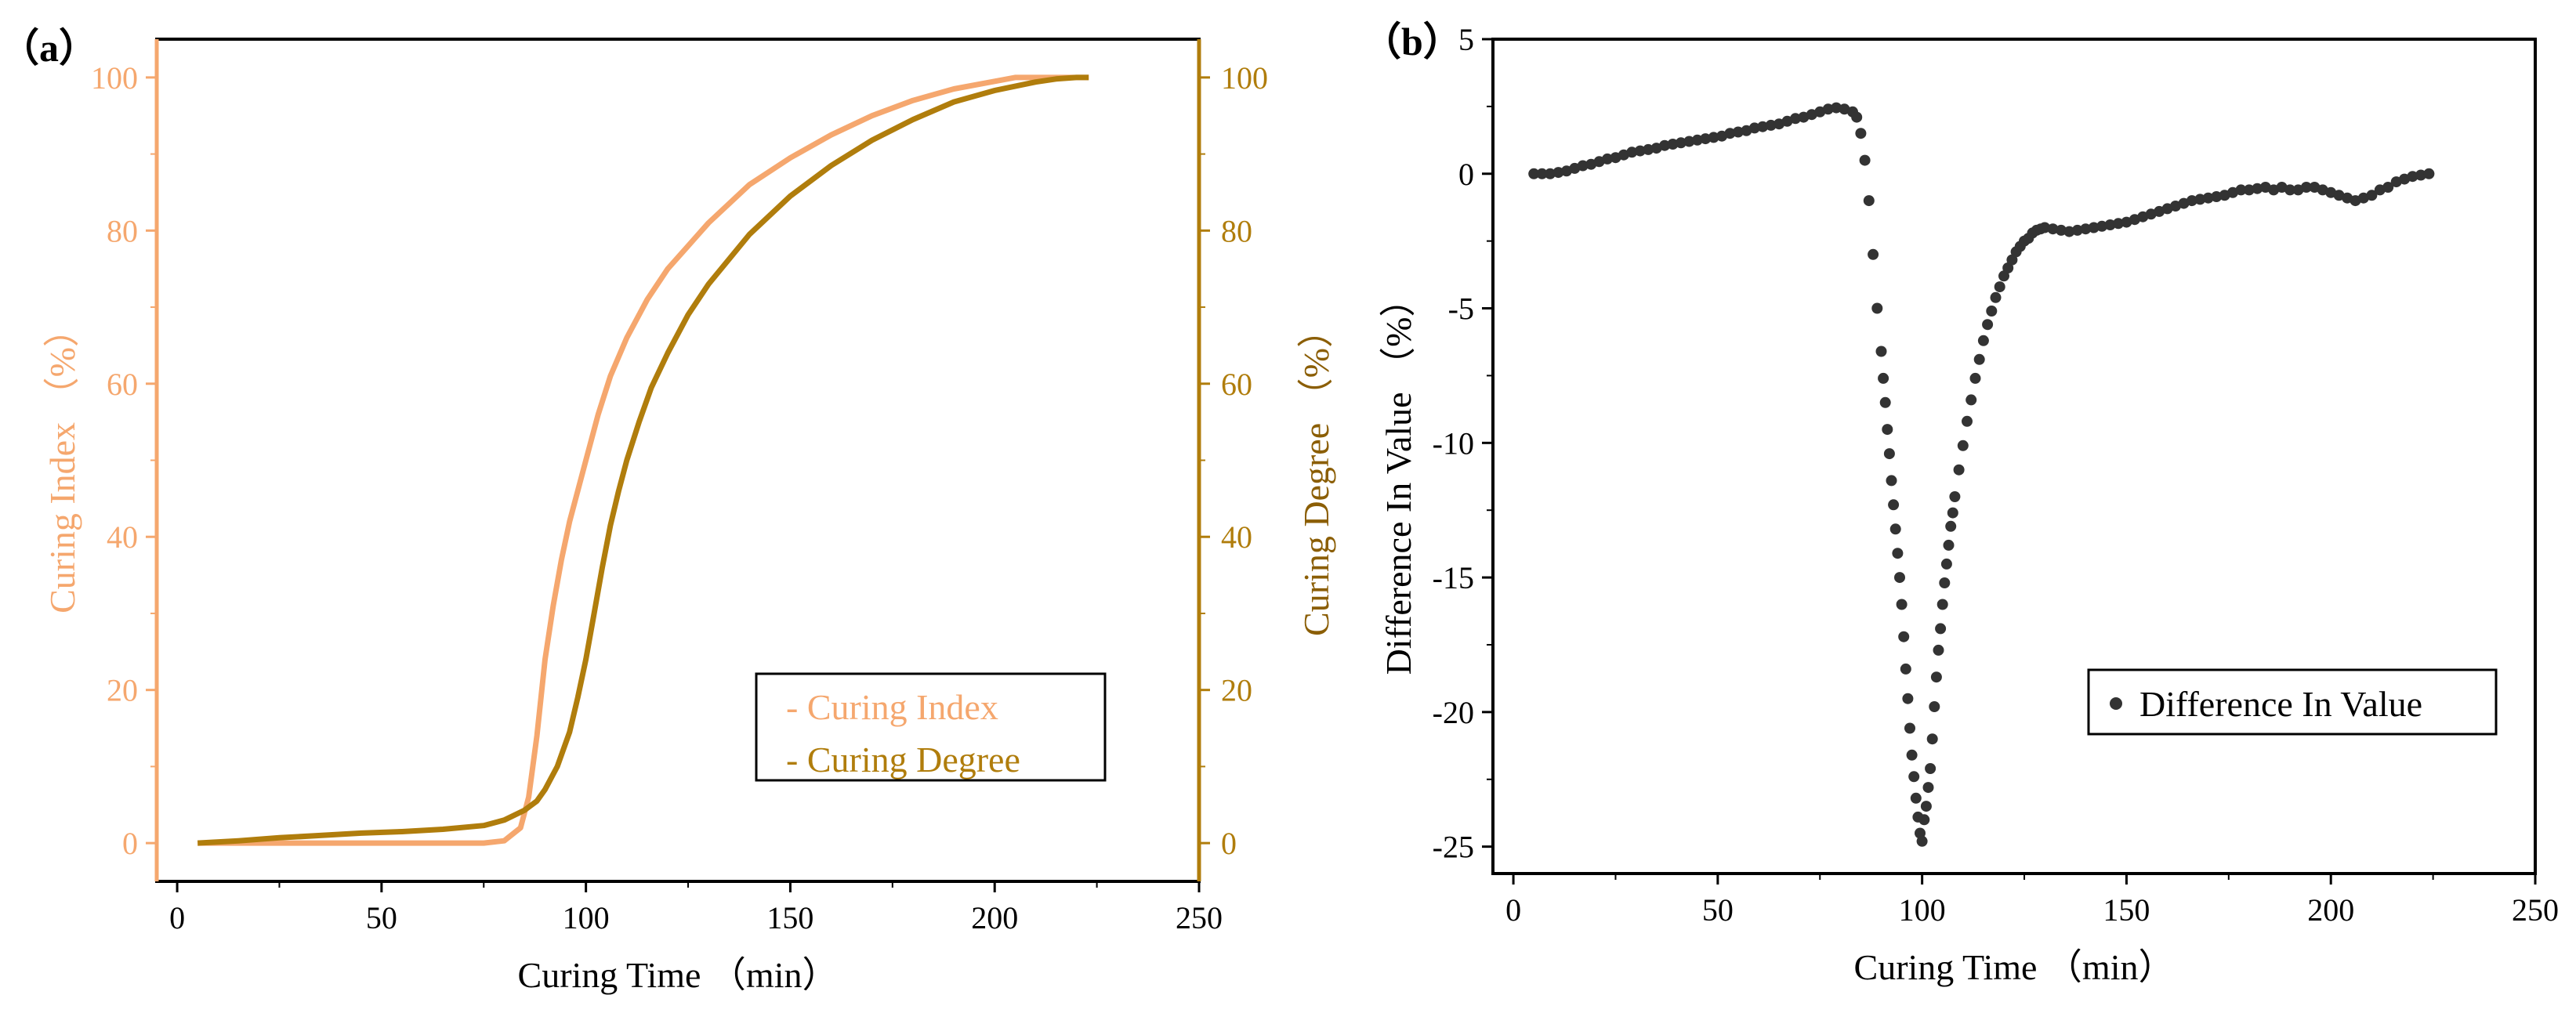 The width and height of the screenshot is (2576, 1013). Describe the element at coordinates (2330, 910) in the screenshot. I see `chart-b-x-tick-label: 200` at that location.